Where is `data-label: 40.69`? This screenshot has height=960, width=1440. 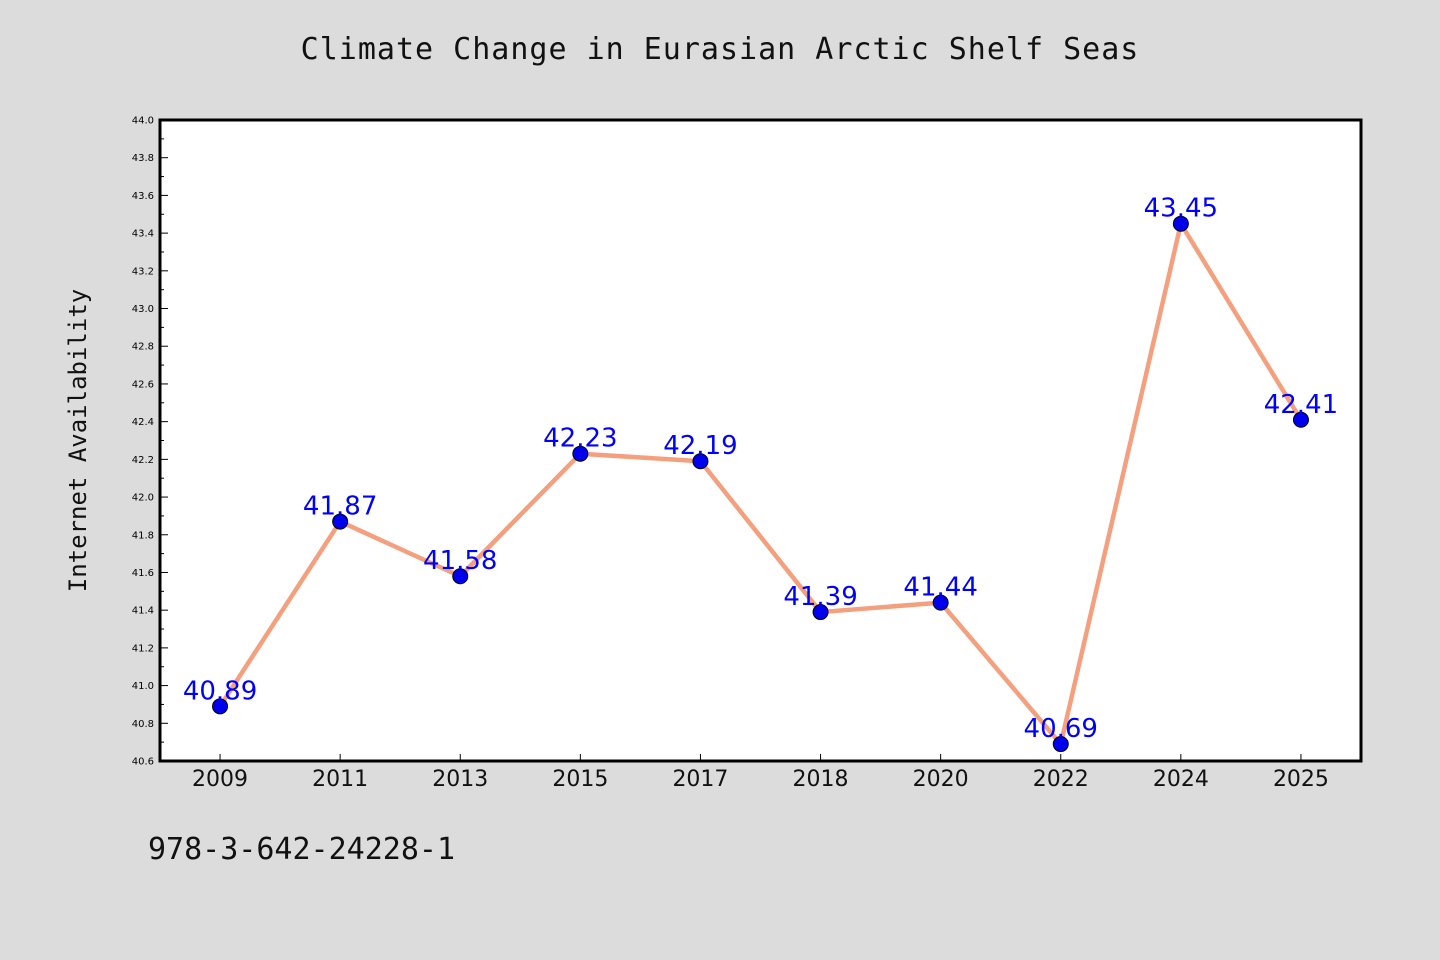 data-label: 40.69 is located at coordinates (1061, 729).